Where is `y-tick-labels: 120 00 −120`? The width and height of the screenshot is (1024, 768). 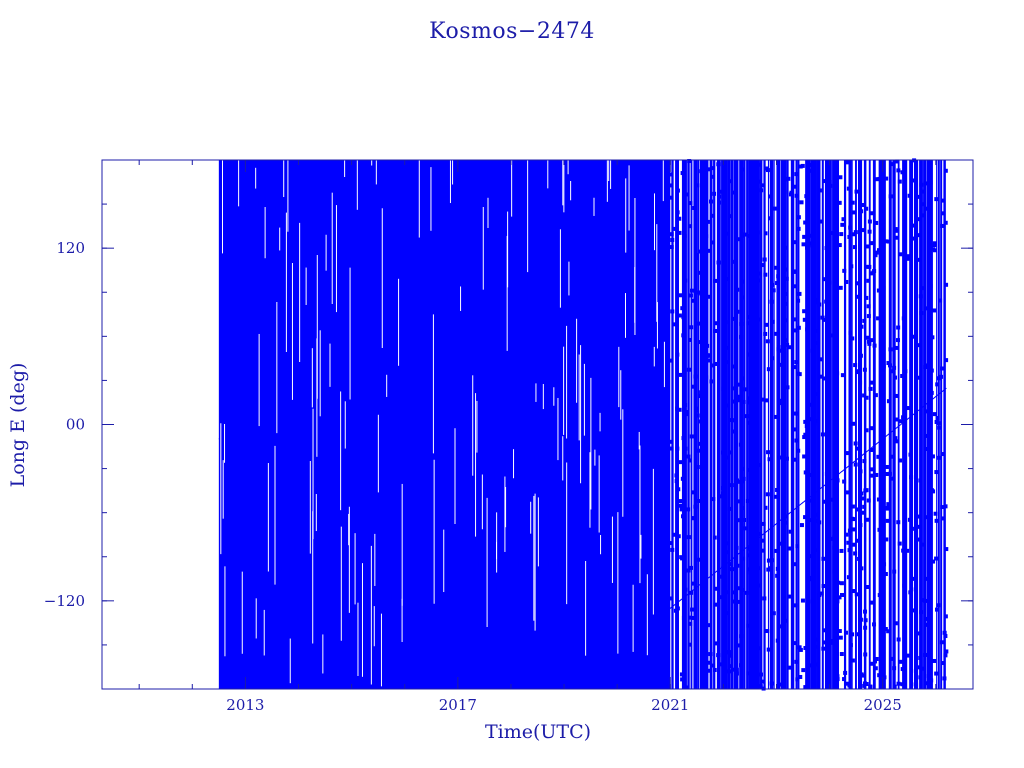 y-tick-labels: 120 00 −120 is located at coordinates (64, 424).